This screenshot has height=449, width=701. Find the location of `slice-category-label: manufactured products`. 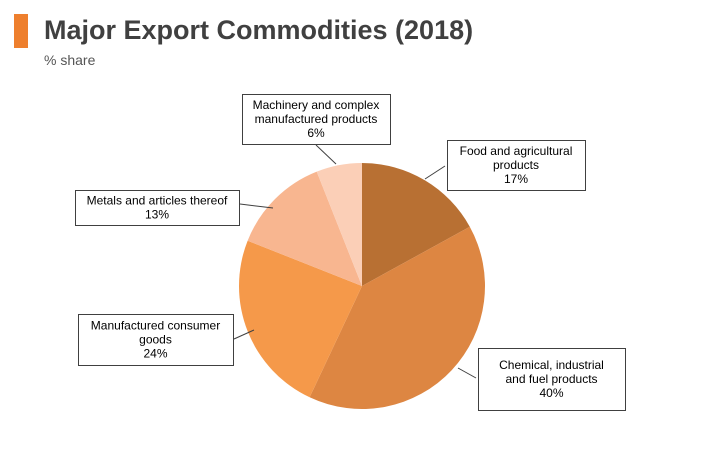

slice-category-label: manufactured products is located at coordinates (316, 119).